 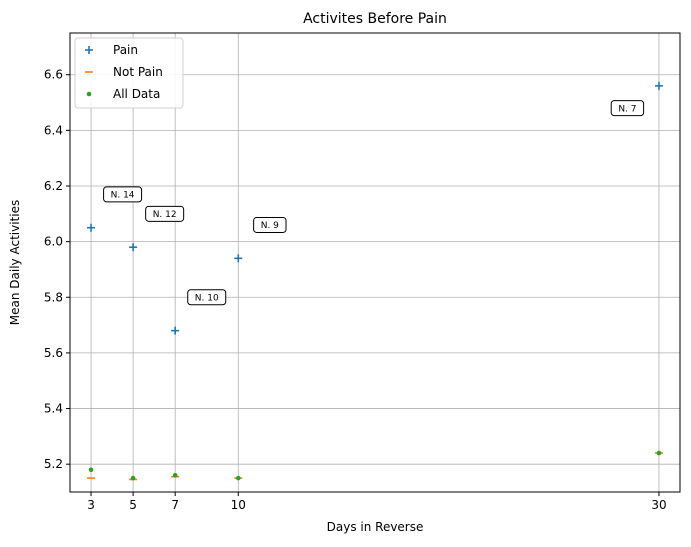 What do you see at coordinates (377, 502) in the screenshot?
I see `x-axis-ticks: 3 5 7 10 30` at bounding box center [377, 502].